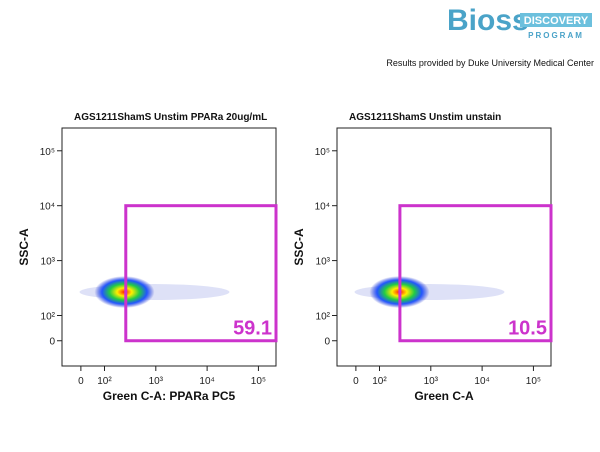 The height and width of the screenshot is (452, 600). What do you see at coordinates (488, 20) in the screenshot?
I see `logo: Bioss` at bounding box center [488, 20].